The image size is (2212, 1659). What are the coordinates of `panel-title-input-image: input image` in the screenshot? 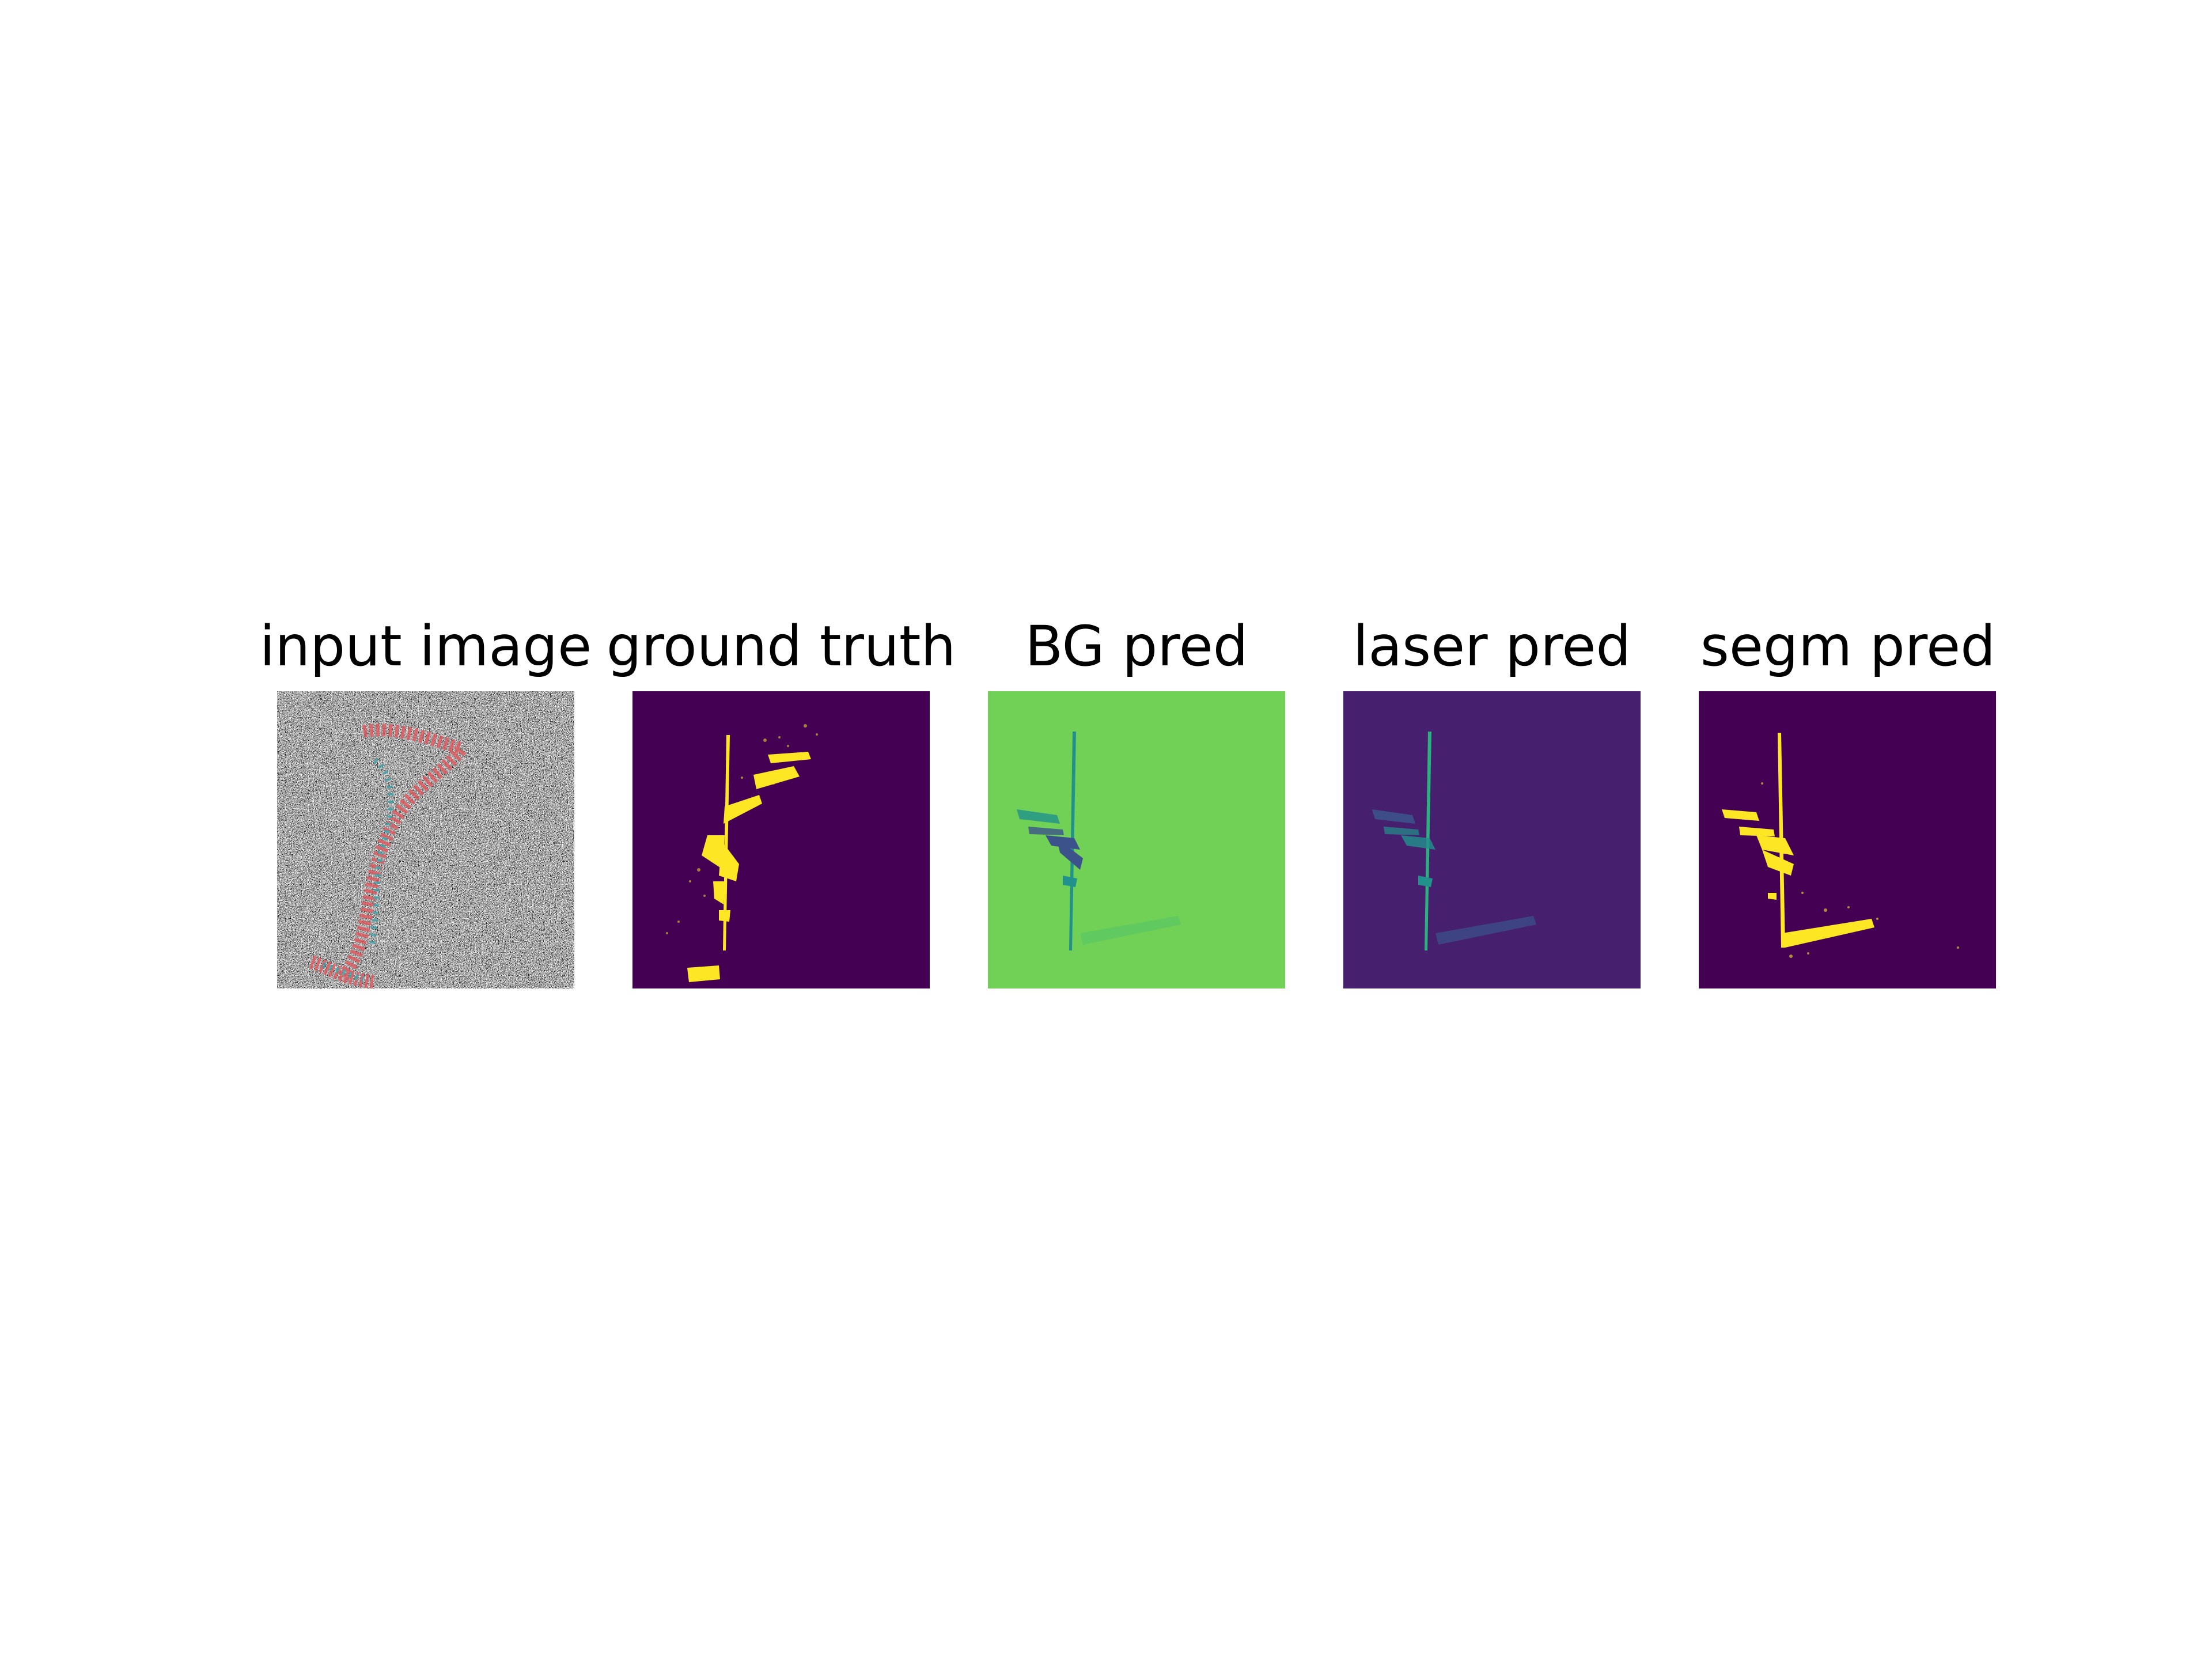 It's located at (425, 646).